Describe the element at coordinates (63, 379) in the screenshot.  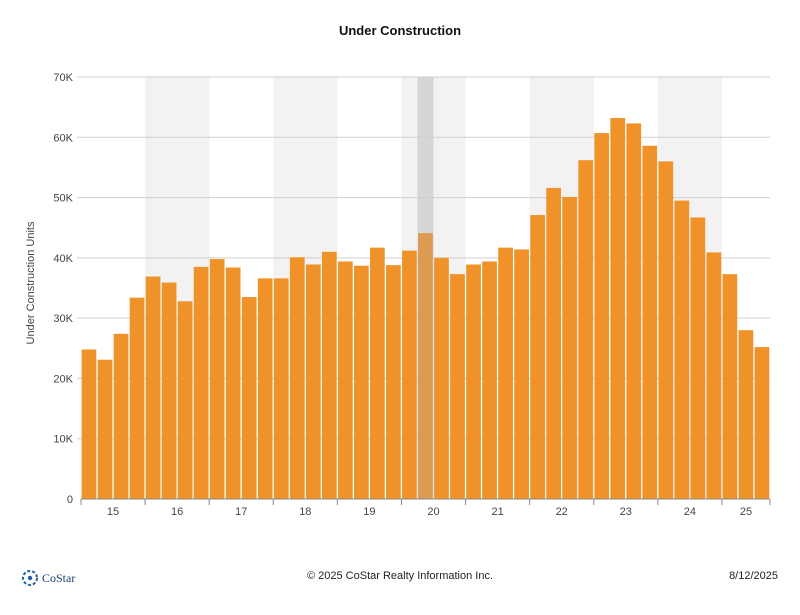
I see `y-tick-label: 20K` at that location.